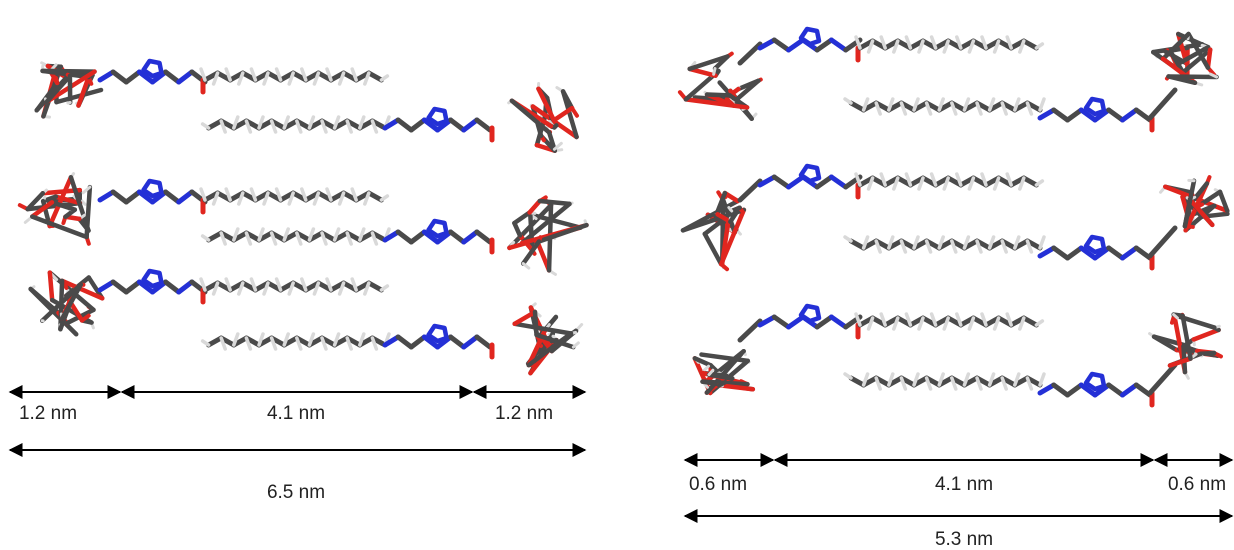 The height and width of the screenshot is (550, 1234). What do you see at coordinates (958, 501) in the screenshot?
I see `right-panel-dimensions: 0.6 nm 4.1 nm 0.6 nm 5.3 nm` at bounding box center [958, 501].